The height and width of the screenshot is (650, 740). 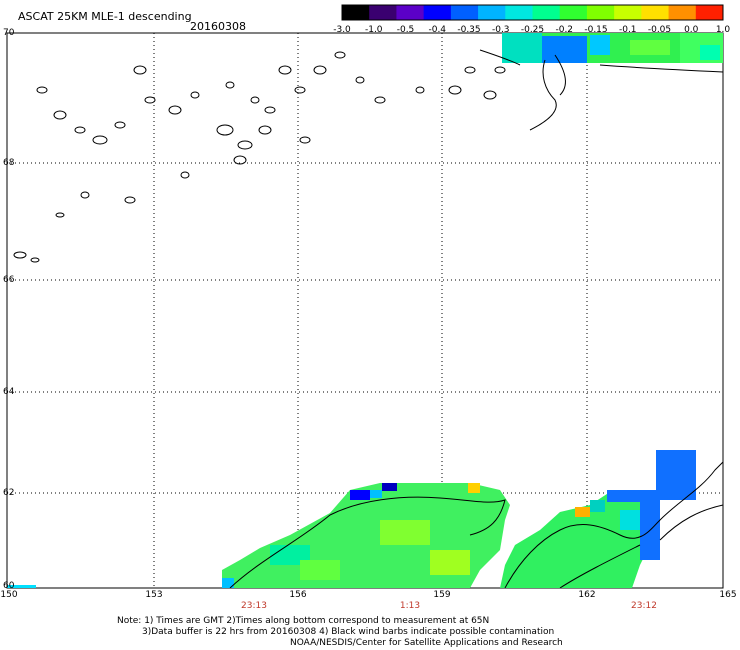 I want to click on lat-label-70: 70, so click(x=9, y=33).